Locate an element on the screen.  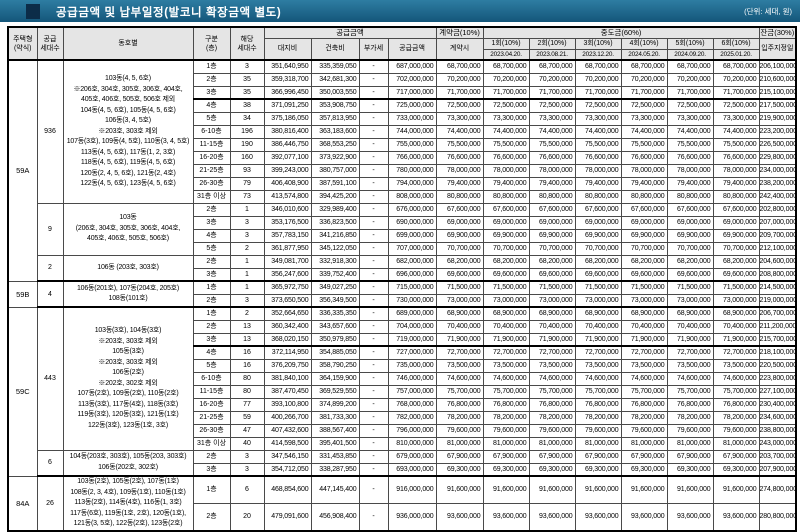
installment-4-cell: 71,700,000 is located at coordinates (644, 92).